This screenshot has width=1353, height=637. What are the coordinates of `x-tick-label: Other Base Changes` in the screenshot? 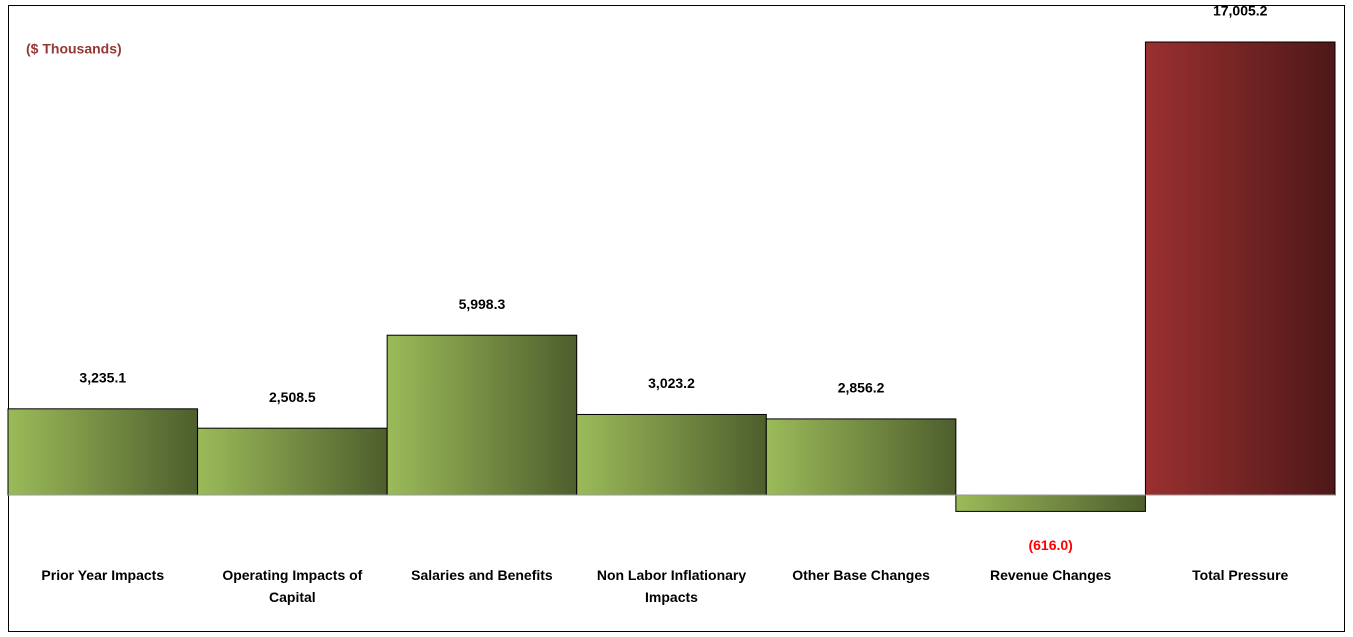 It's located at (861, 575).